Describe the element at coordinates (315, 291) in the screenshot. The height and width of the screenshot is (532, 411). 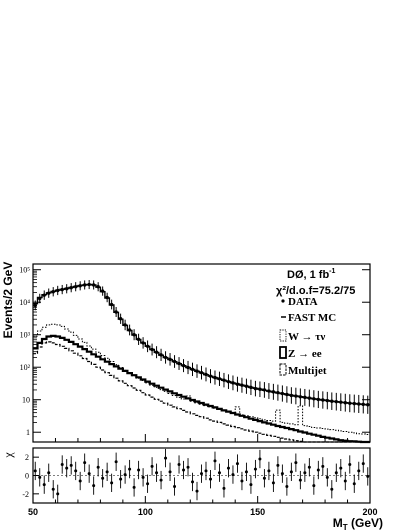
I see `chi2-label: χ²/d.o.f=75.2/75` at that location.